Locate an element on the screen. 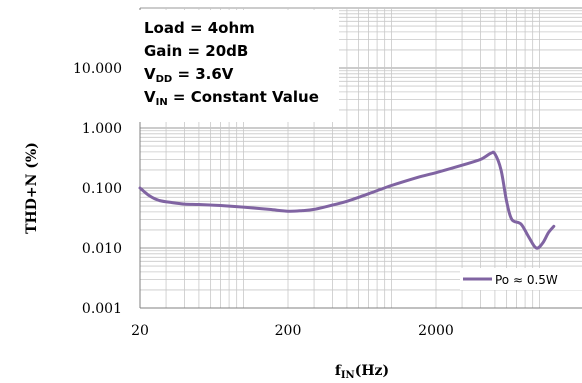  annotation-box is located at coordinates (239, 66).